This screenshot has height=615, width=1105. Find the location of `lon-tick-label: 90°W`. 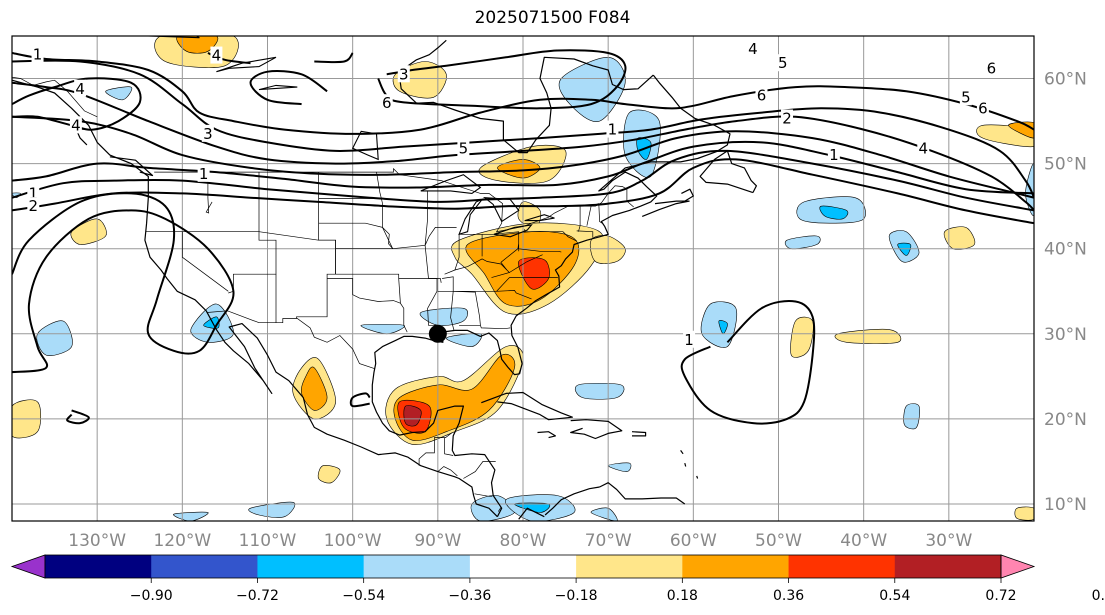

lon-tick-label: 90°W is located at coordinates (437, 541).